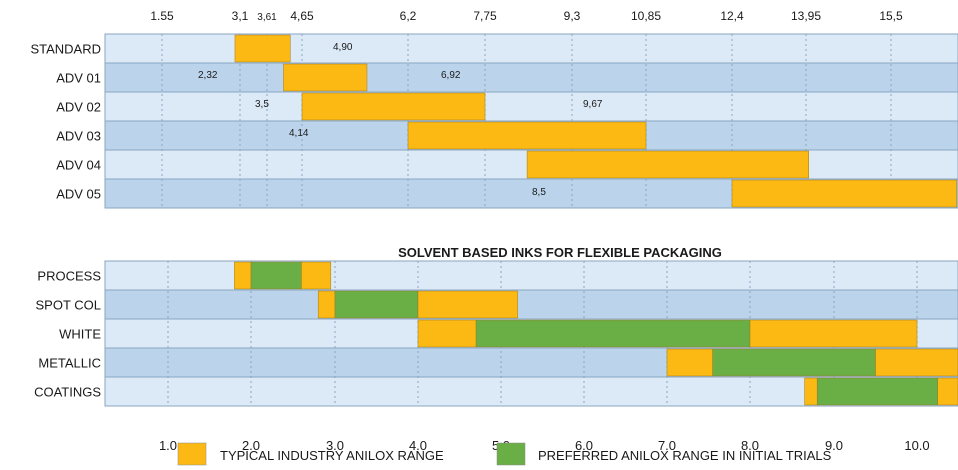 Image resolution: width=958 pixels, height=470 pixels. Describe the element at coordinates (916, 445) in the screenshot. I see `x-tick-label: 10.0` at that location.